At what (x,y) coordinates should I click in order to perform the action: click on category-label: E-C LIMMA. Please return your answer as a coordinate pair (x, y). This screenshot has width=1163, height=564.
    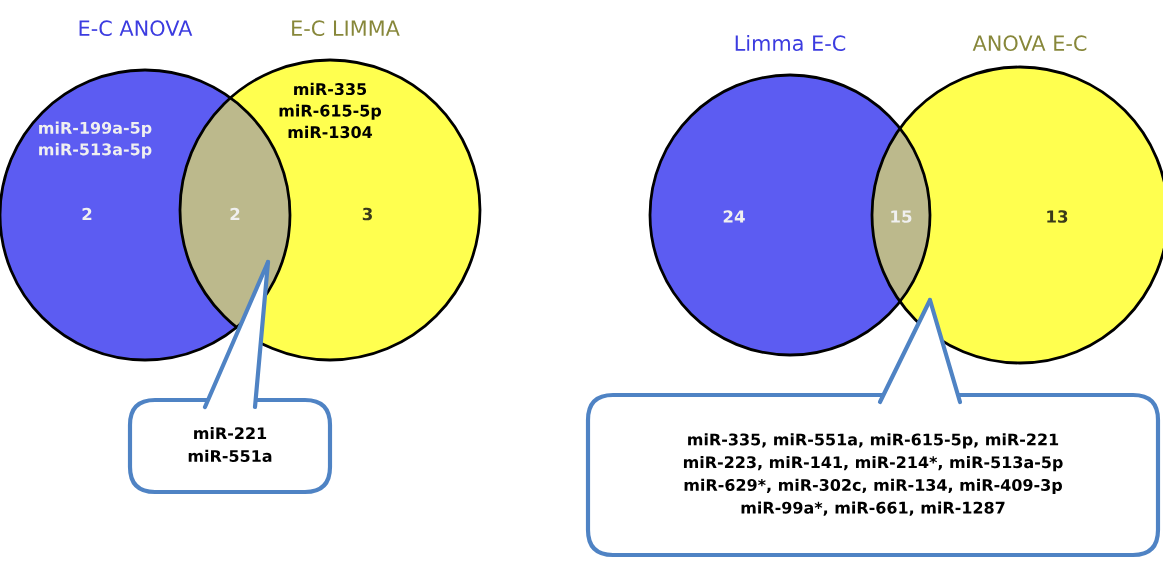
    Looking at the image, I should click on (346, 28).